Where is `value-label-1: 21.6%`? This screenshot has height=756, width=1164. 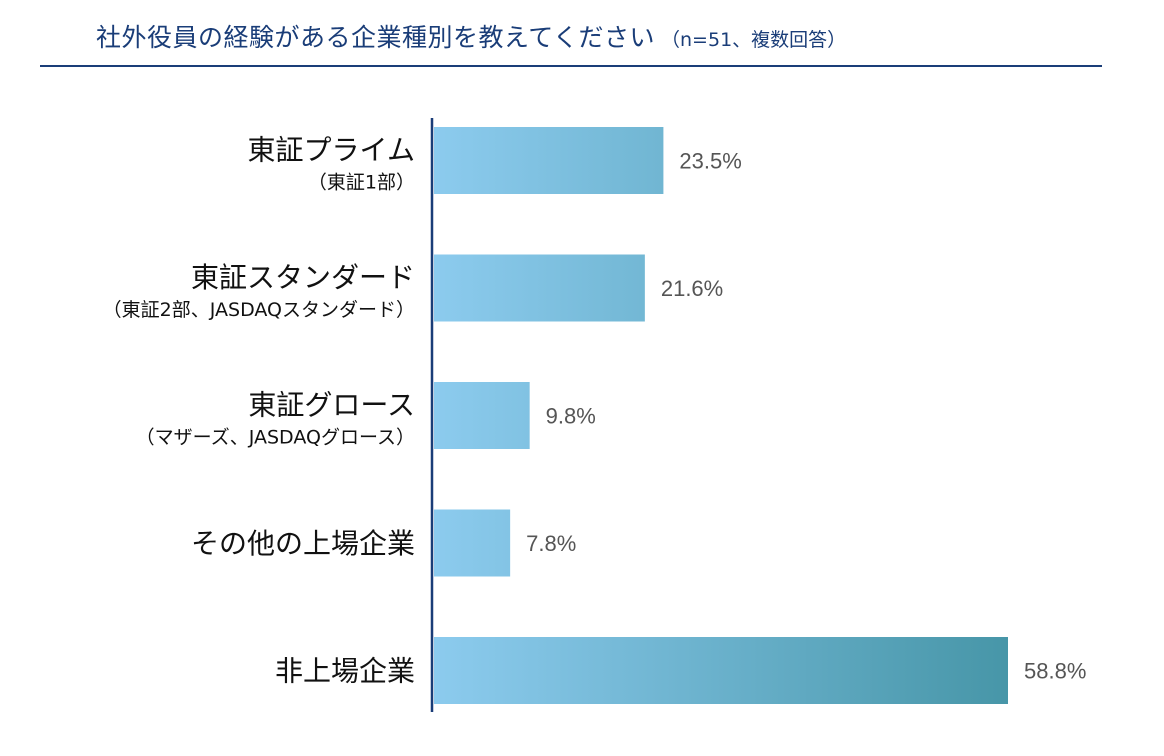 value-label-1: 21.6% is located at coordinates (692, 288).